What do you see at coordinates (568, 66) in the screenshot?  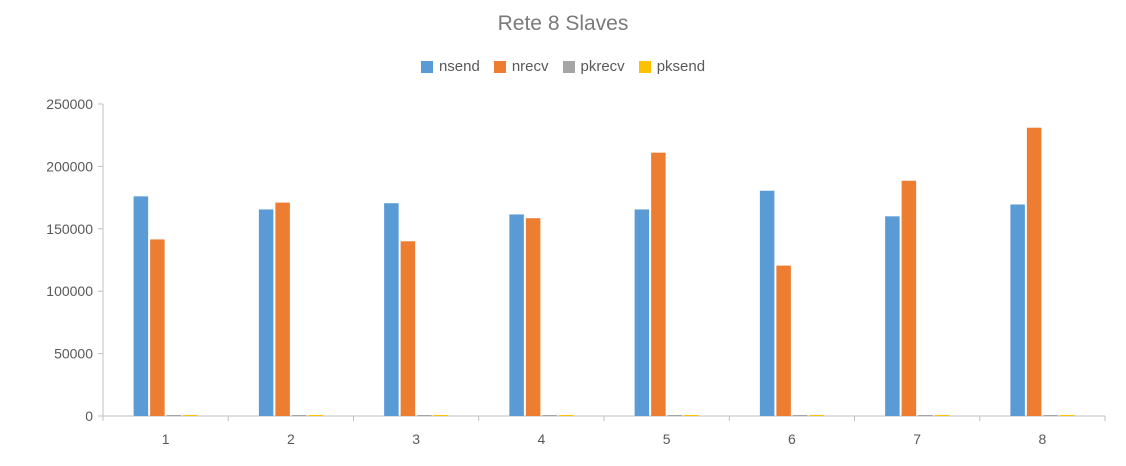 I see `legend-swatch-pkrecv` at bounding box center [568, 66].